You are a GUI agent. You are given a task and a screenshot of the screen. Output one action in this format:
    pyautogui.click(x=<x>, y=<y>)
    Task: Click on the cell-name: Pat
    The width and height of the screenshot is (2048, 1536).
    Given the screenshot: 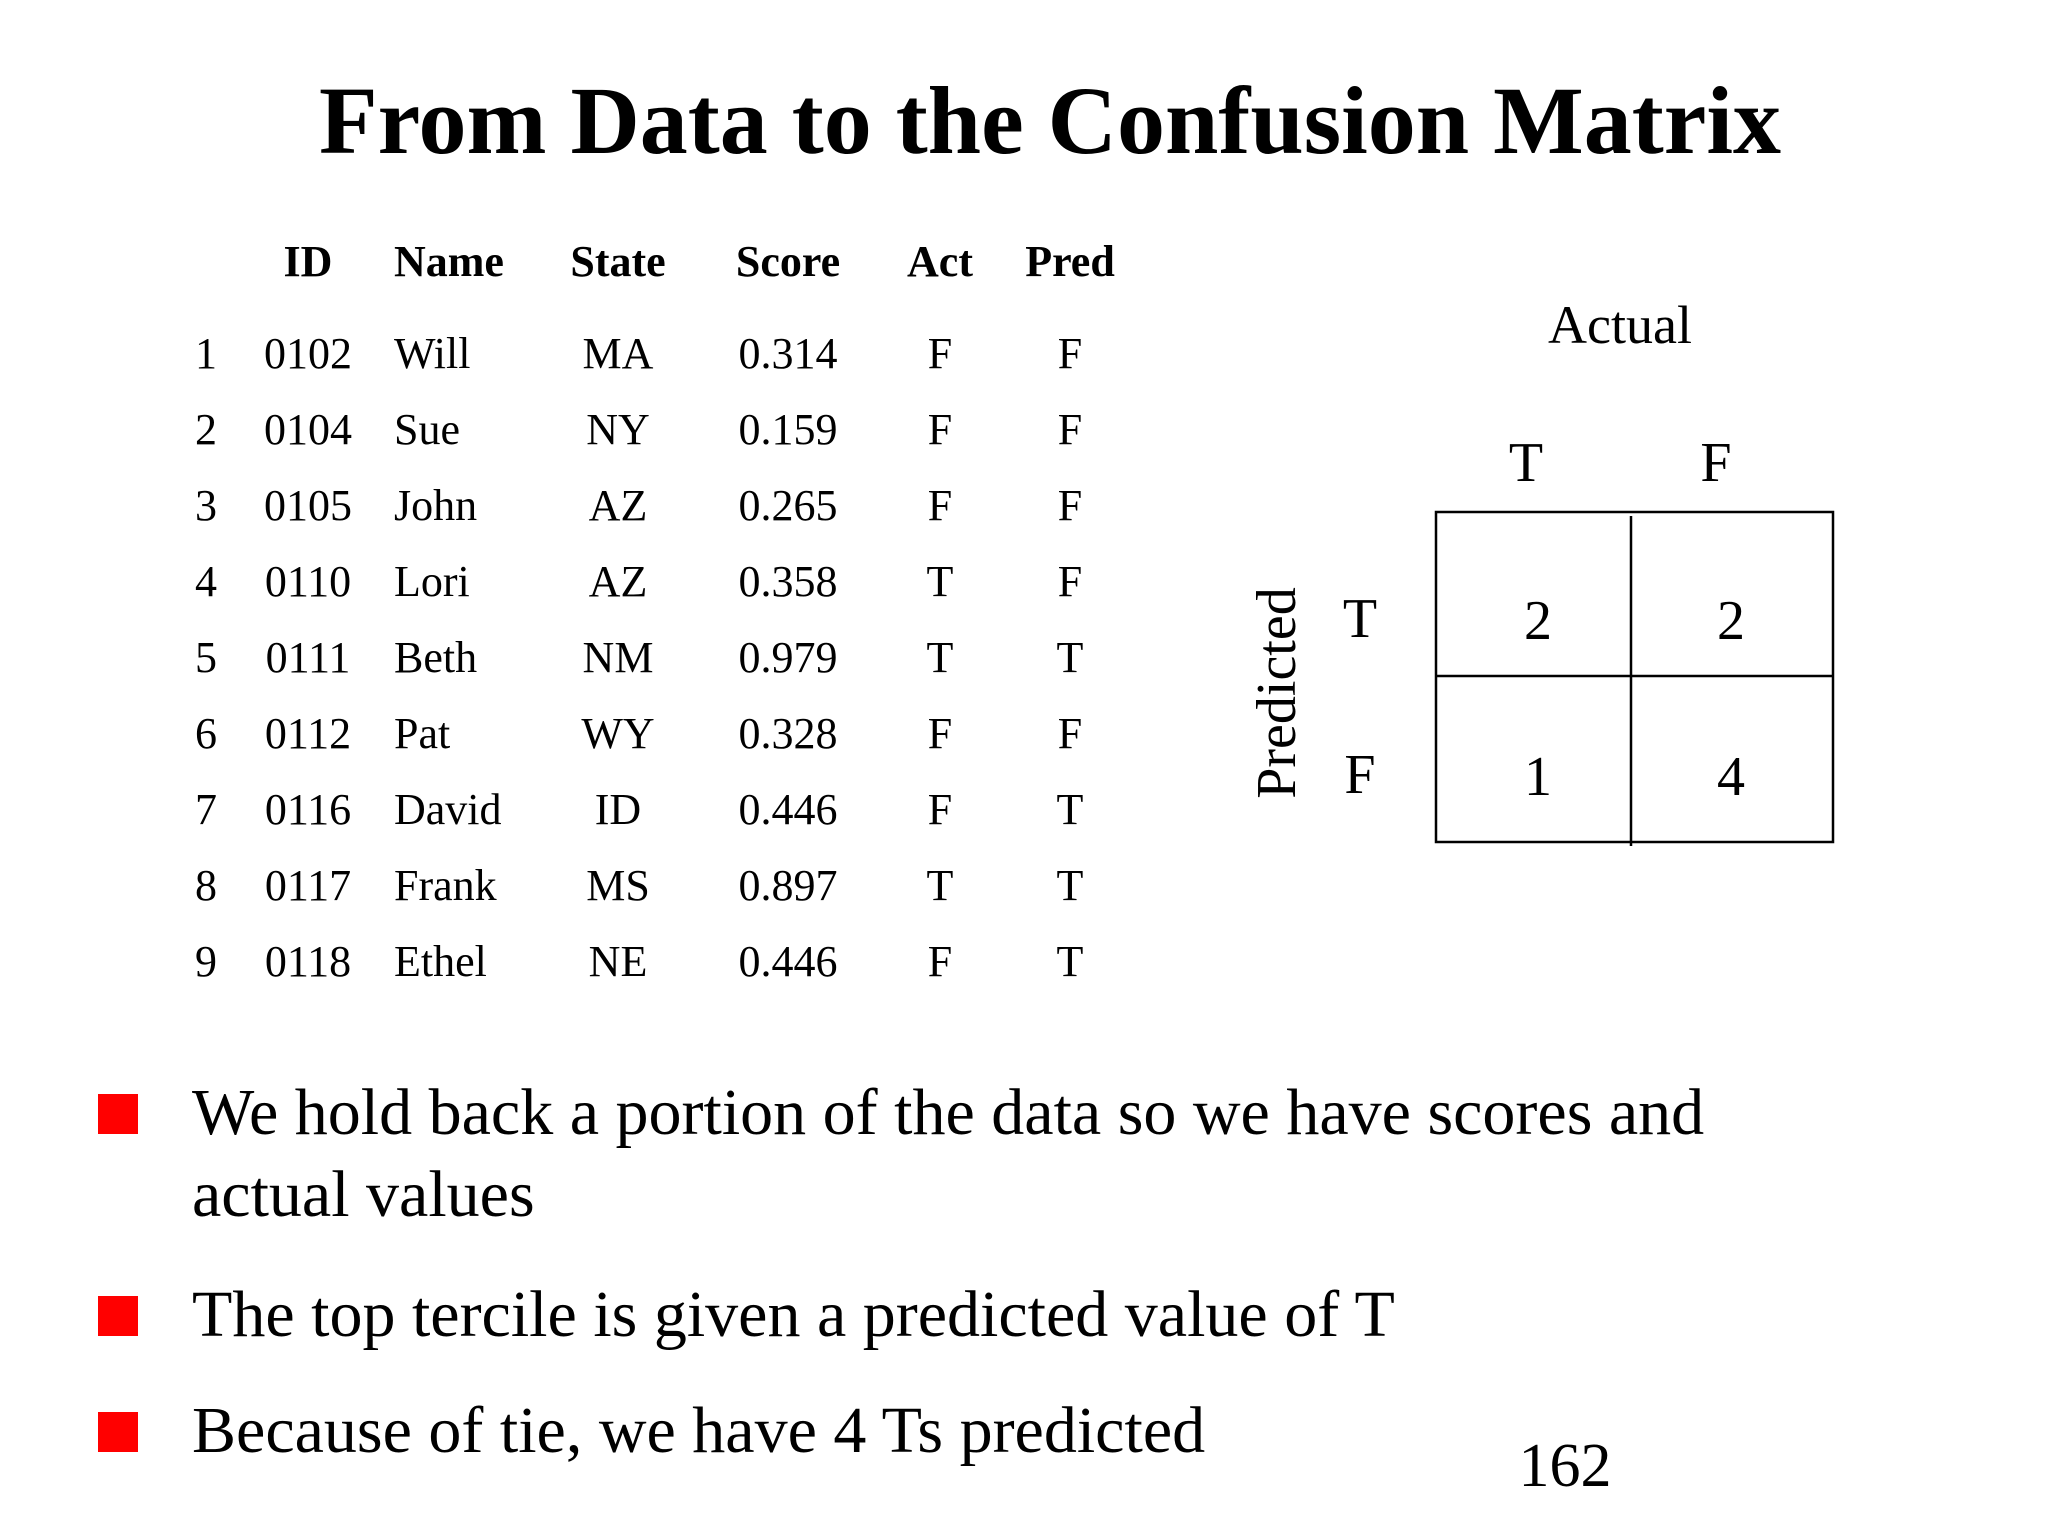 What is the action you would take?
    pyautogui.click(x=422, y=733)
    